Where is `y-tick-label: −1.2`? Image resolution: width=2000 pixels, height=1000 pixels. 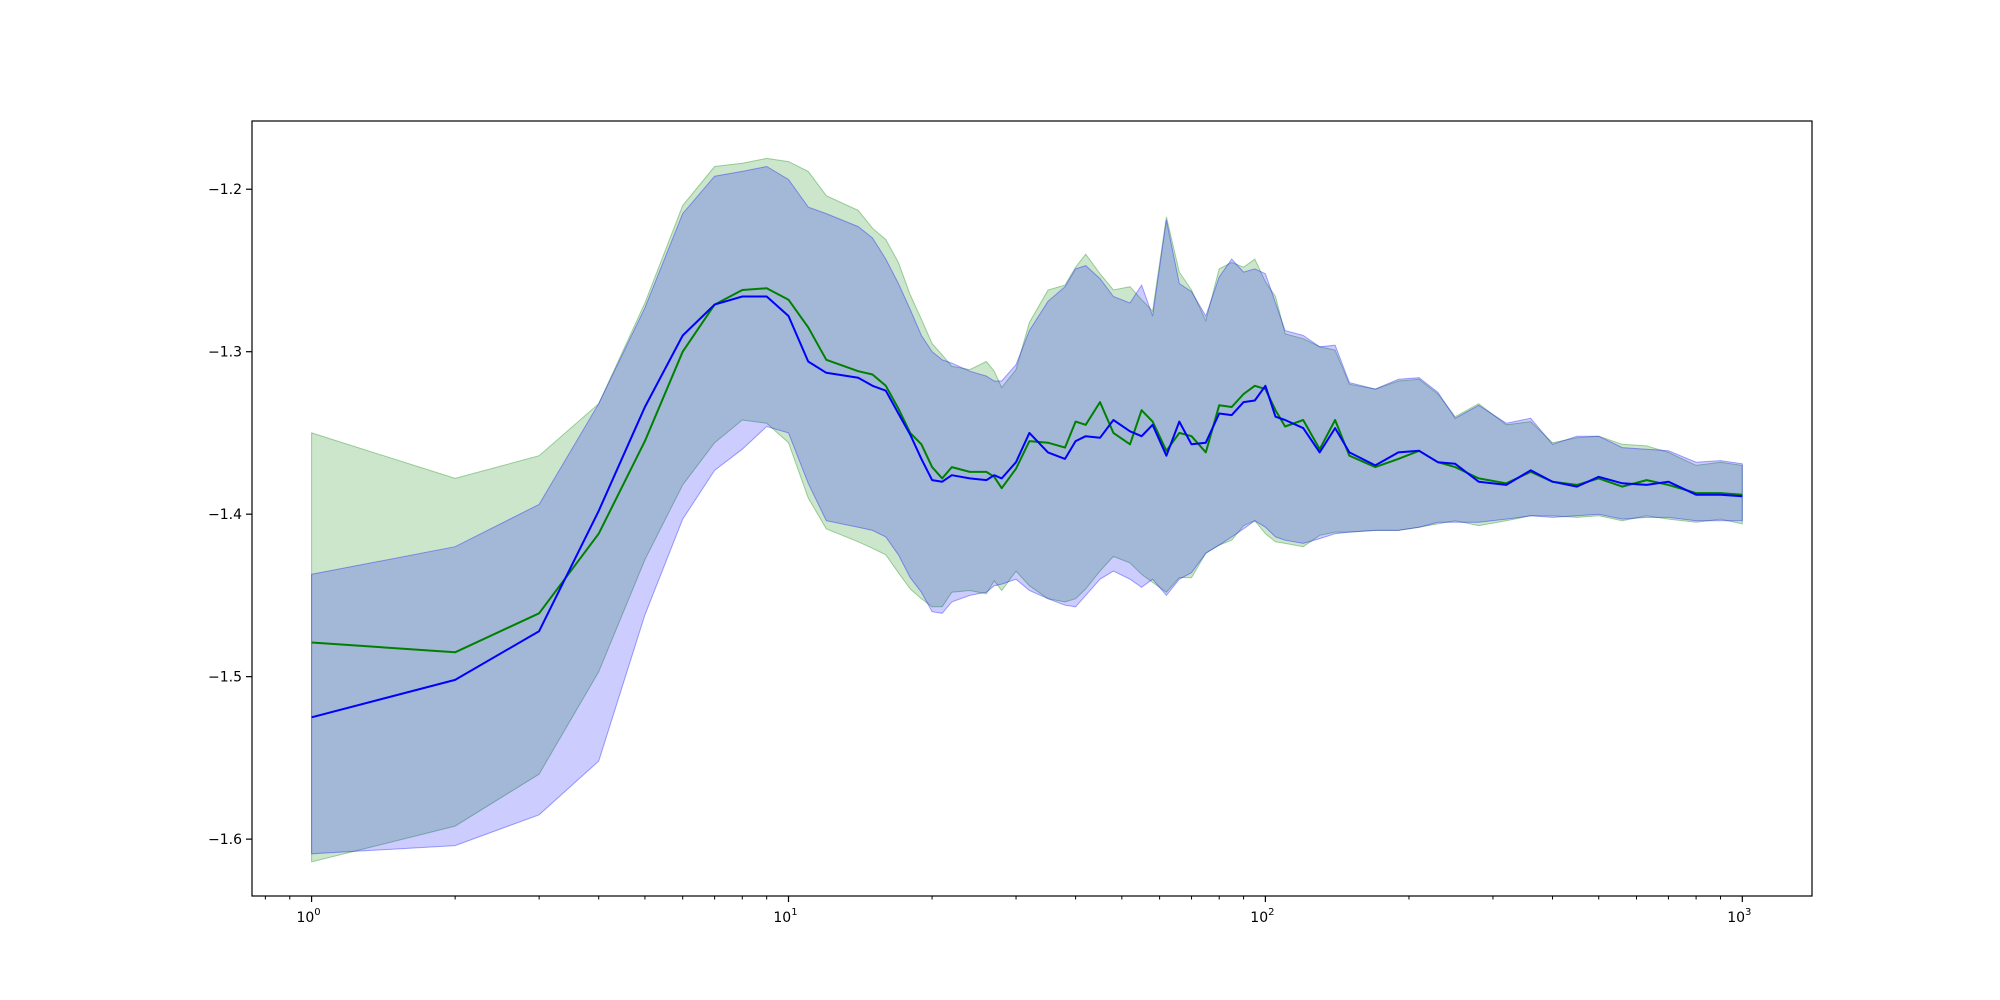 y-tick-label: −1.2 is located at coordinates (225, 190).